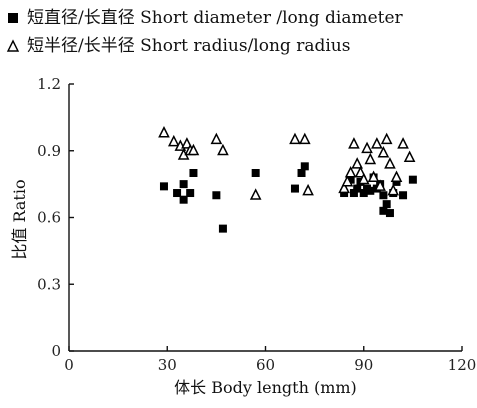 This screenshot has width=477, height=408. Describe the element at coordinates (19, 219) in the screenshot. I see `y-axis-title: 比值 Ratio` at that location.